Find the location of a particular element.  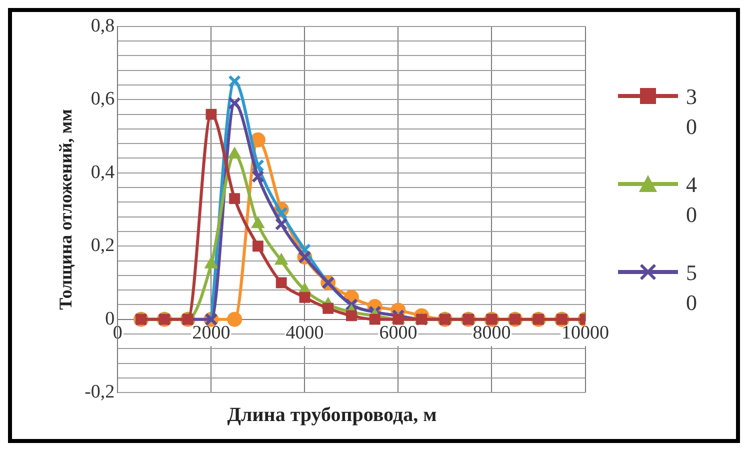

legend-label: 30 is located at coordinates (692, 112).